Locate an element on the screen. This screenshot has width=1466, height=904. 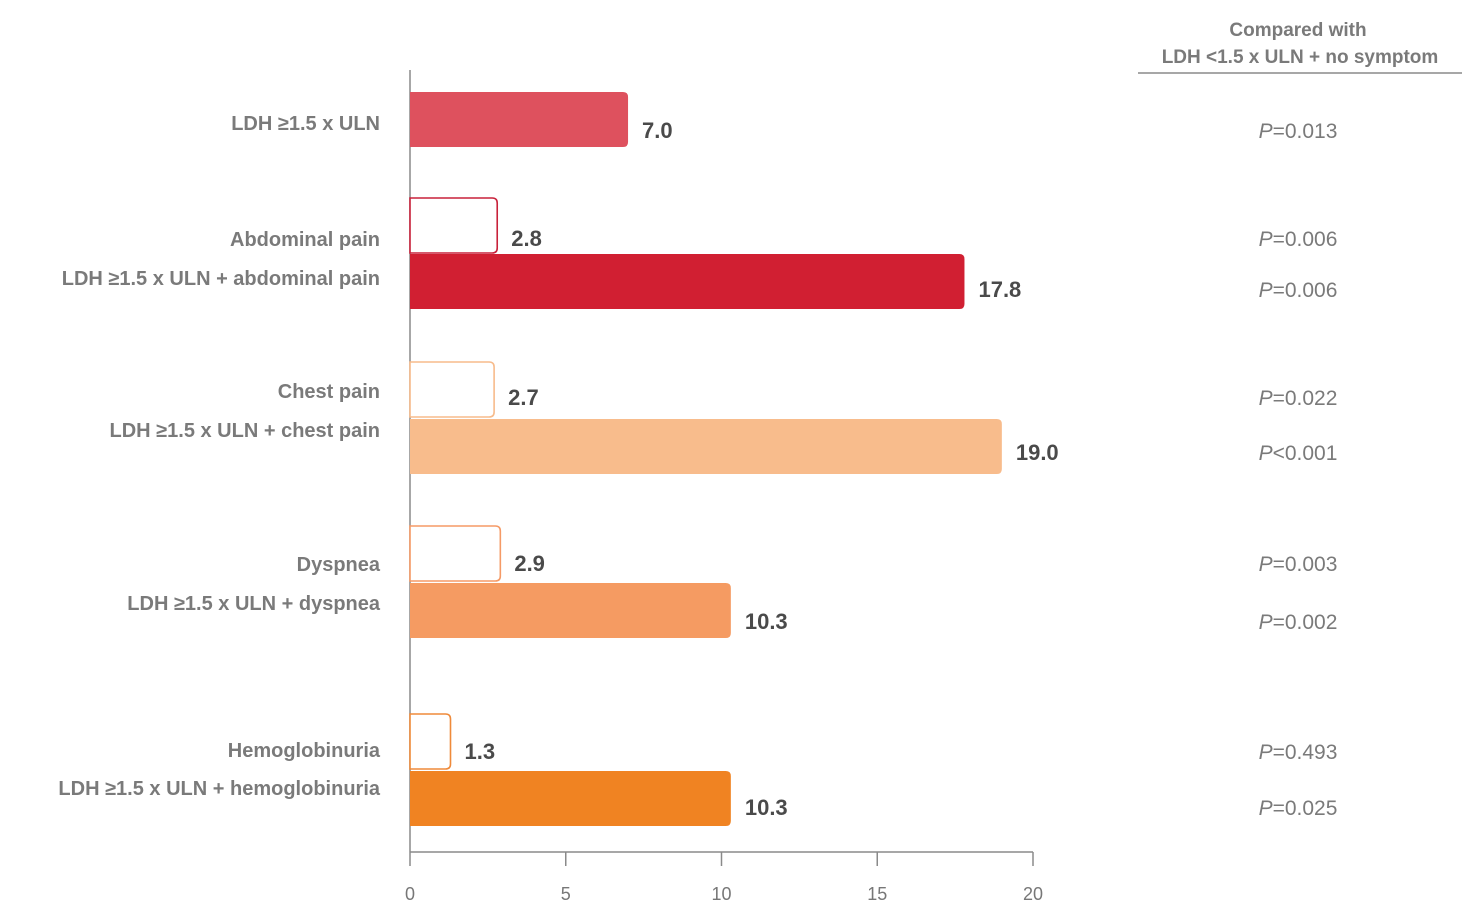
p-value-label: P=0.002 is located at coordinates (1298, 622).